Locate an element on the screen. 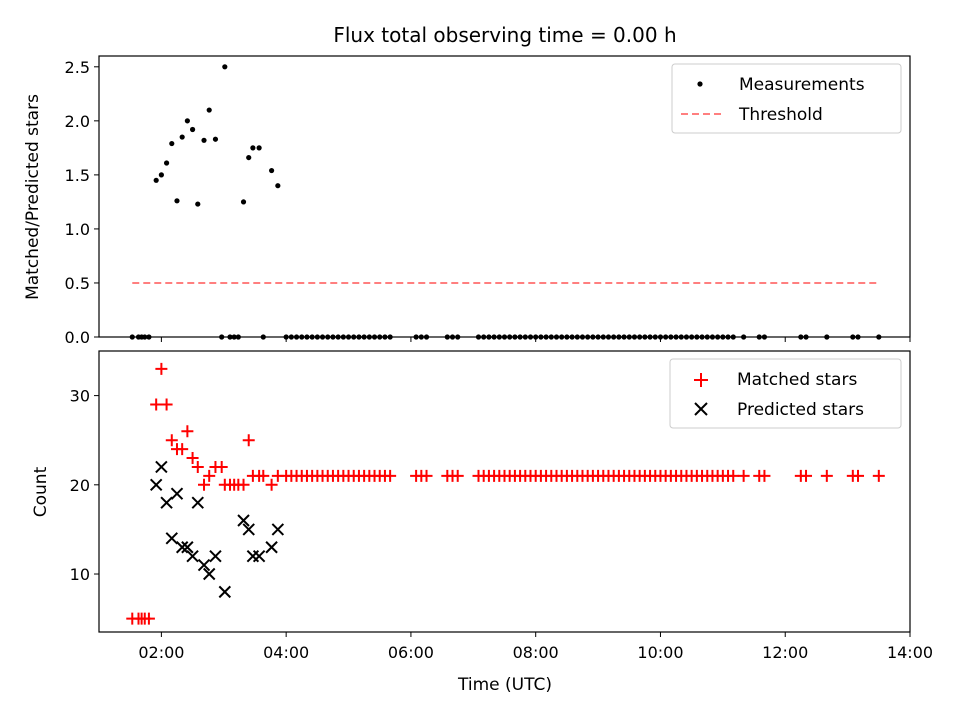 The width and height of the screenshot is (960, 720). top-x-axis is located at coordinates (535, 339).